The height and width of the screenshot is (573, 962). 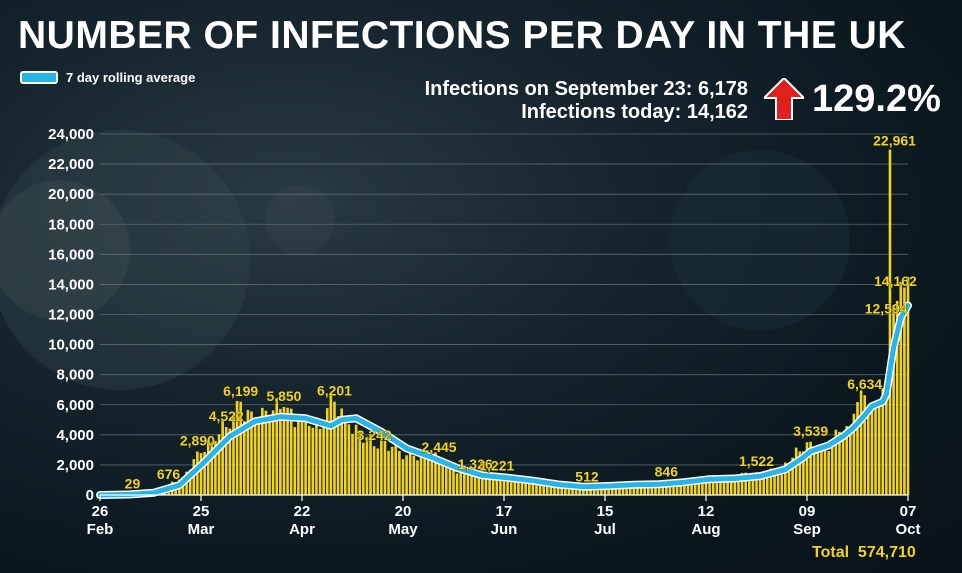 I want to click on y-tick-label: 12,000, so click(x=71, y=315).